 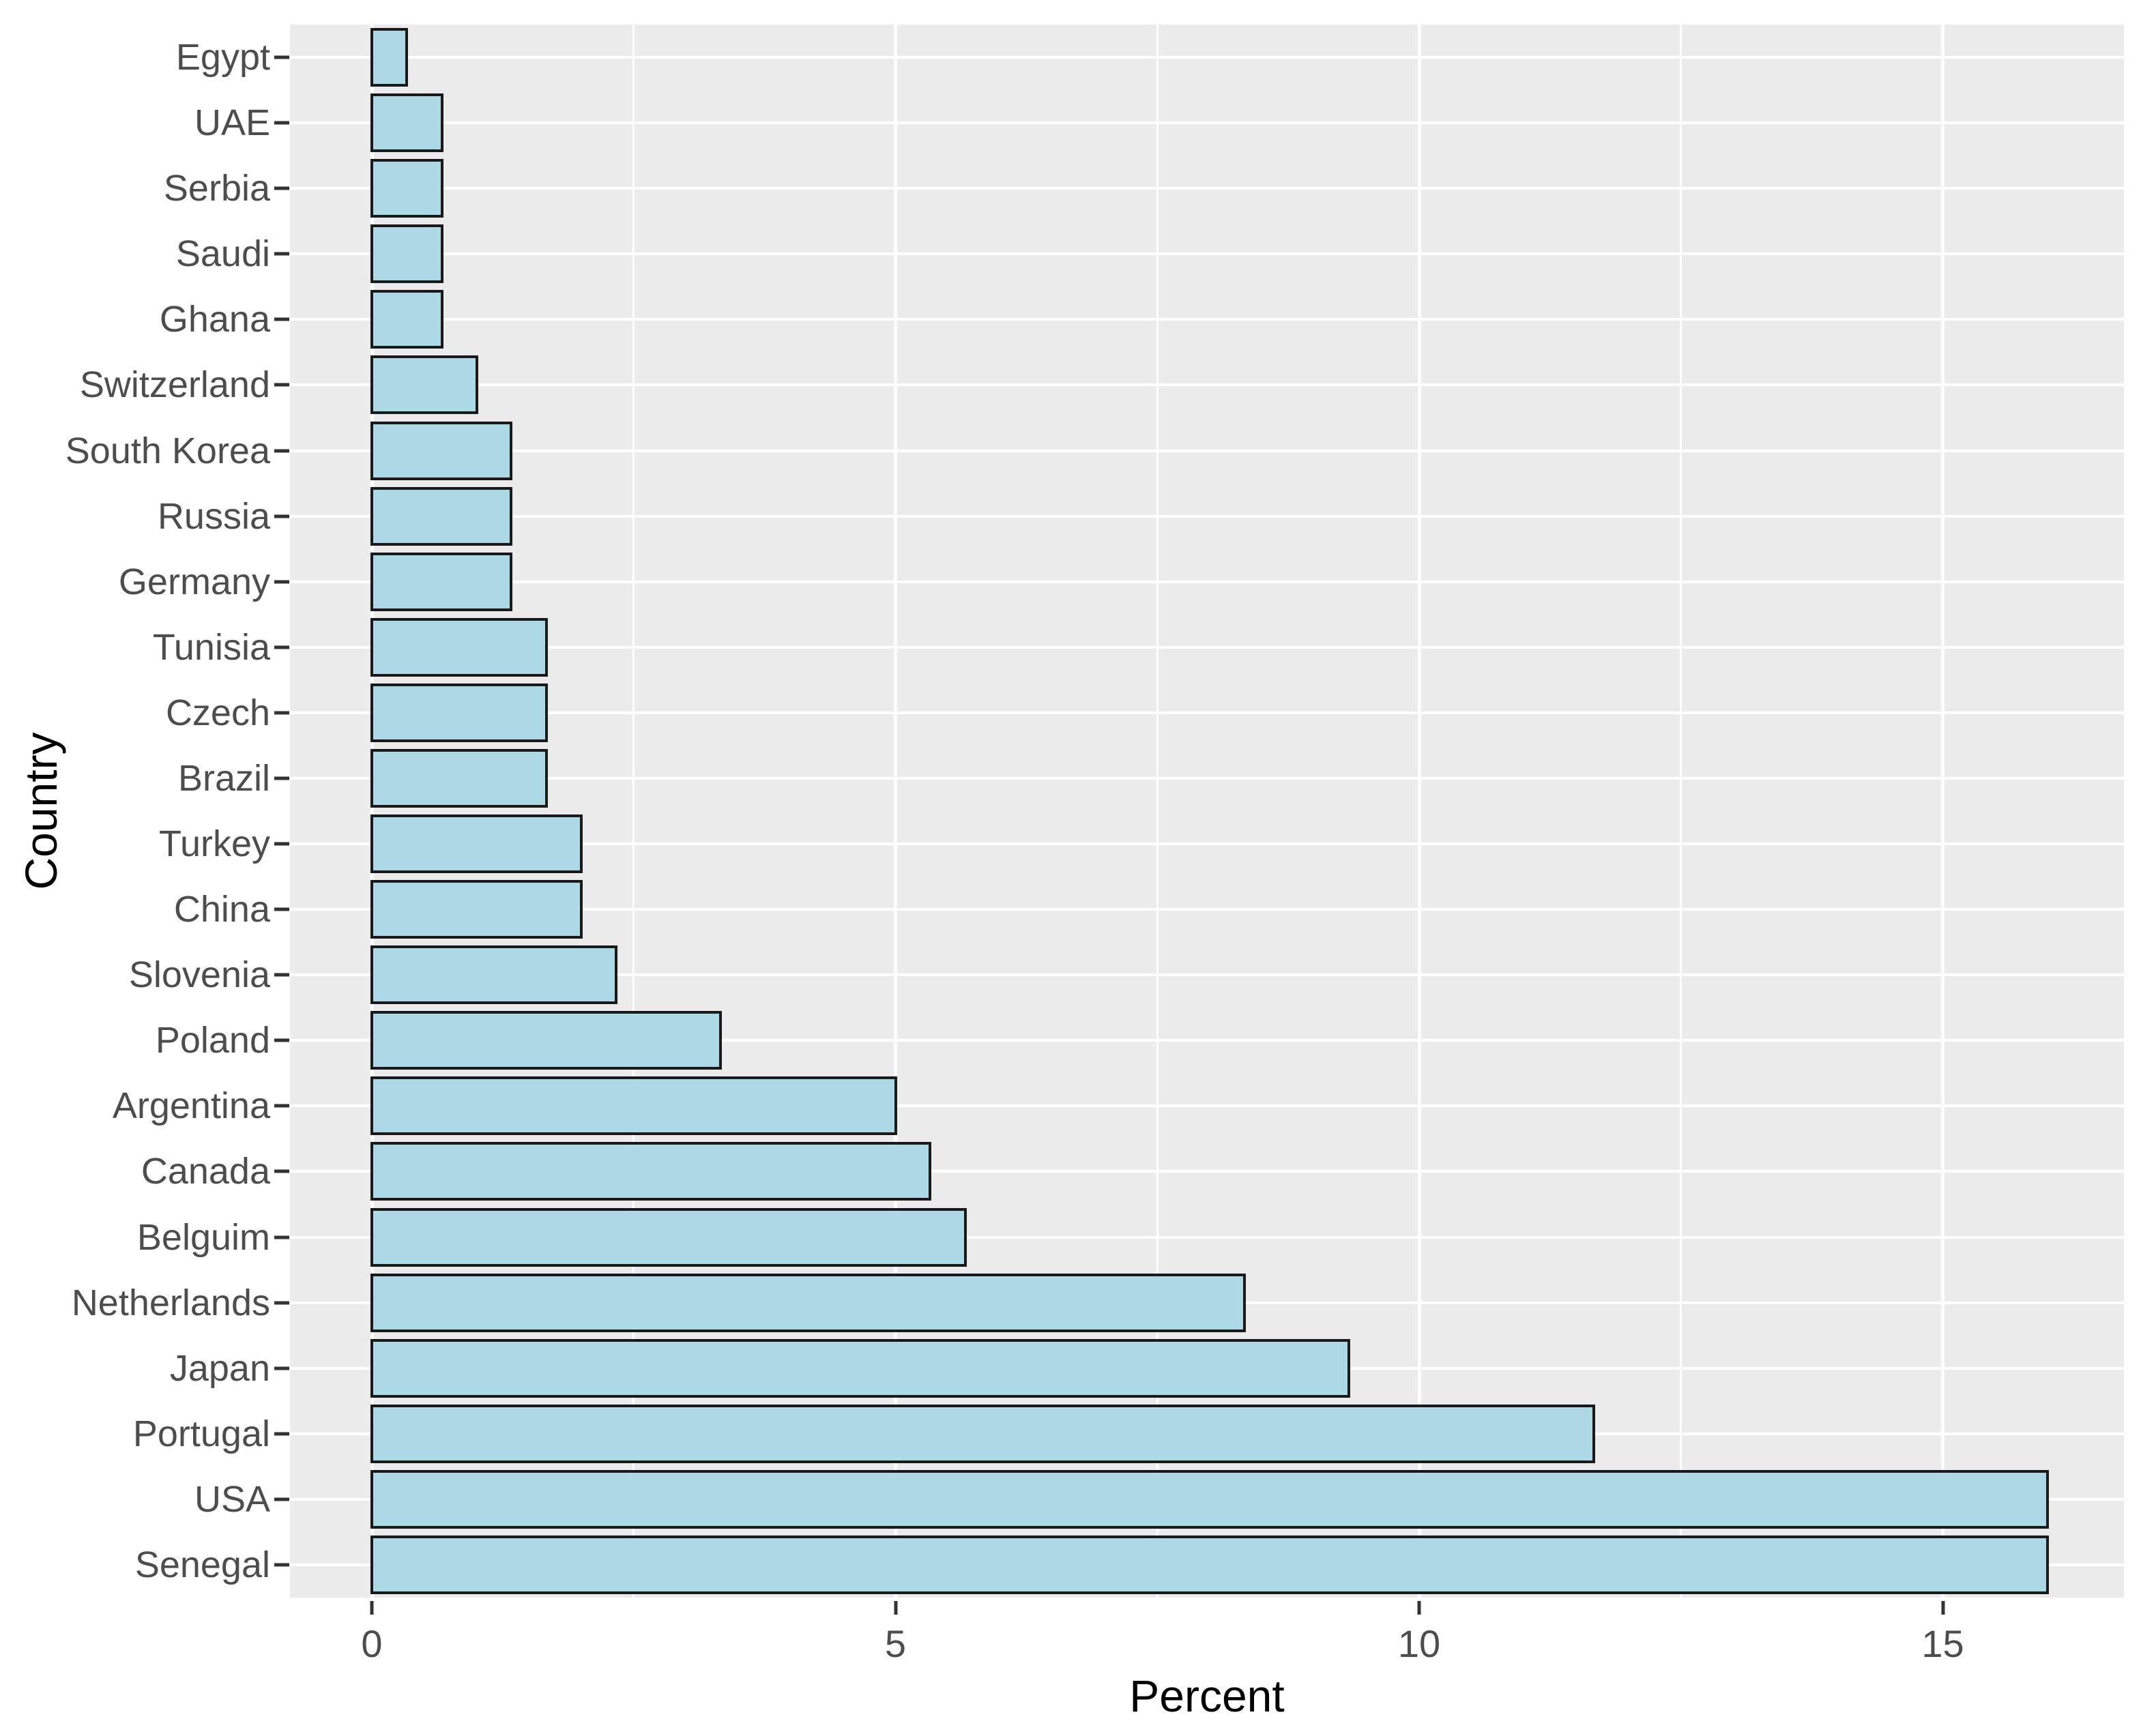 What do you see at coordinates (424, 385) in the screenshot?
I see `bar-switzerland` at bounding box center [424, 385].